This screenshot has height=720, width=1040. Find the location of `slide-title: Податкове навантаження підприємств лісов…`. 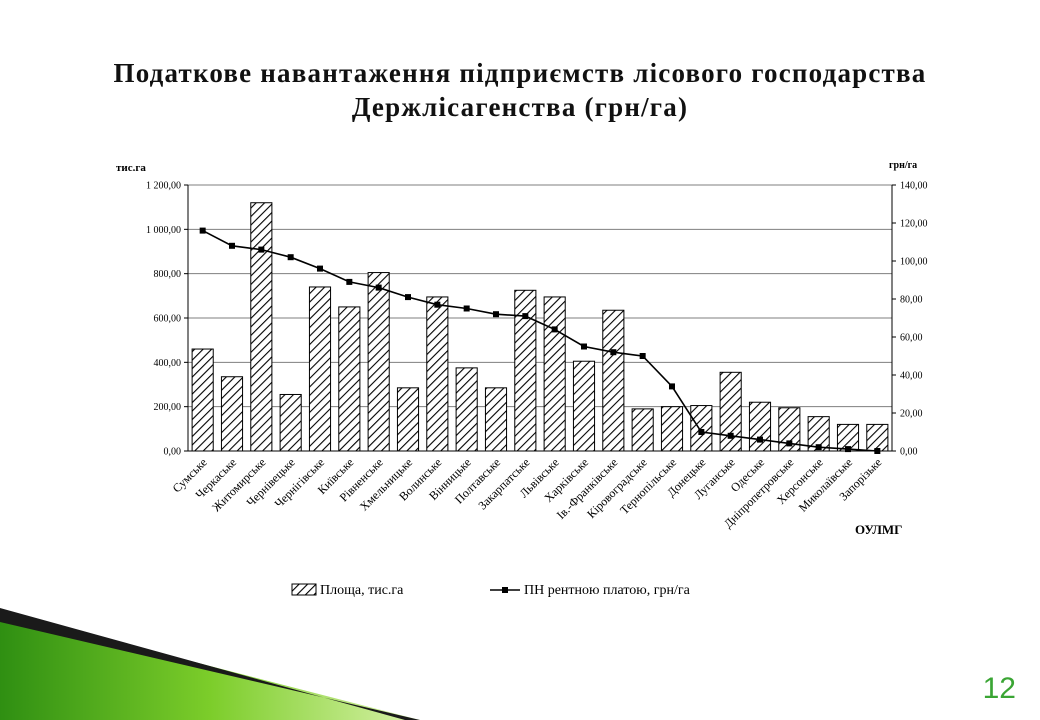

slide-title: Податкове навантаження підприємств лісов… is located at coordinates (520, 90).